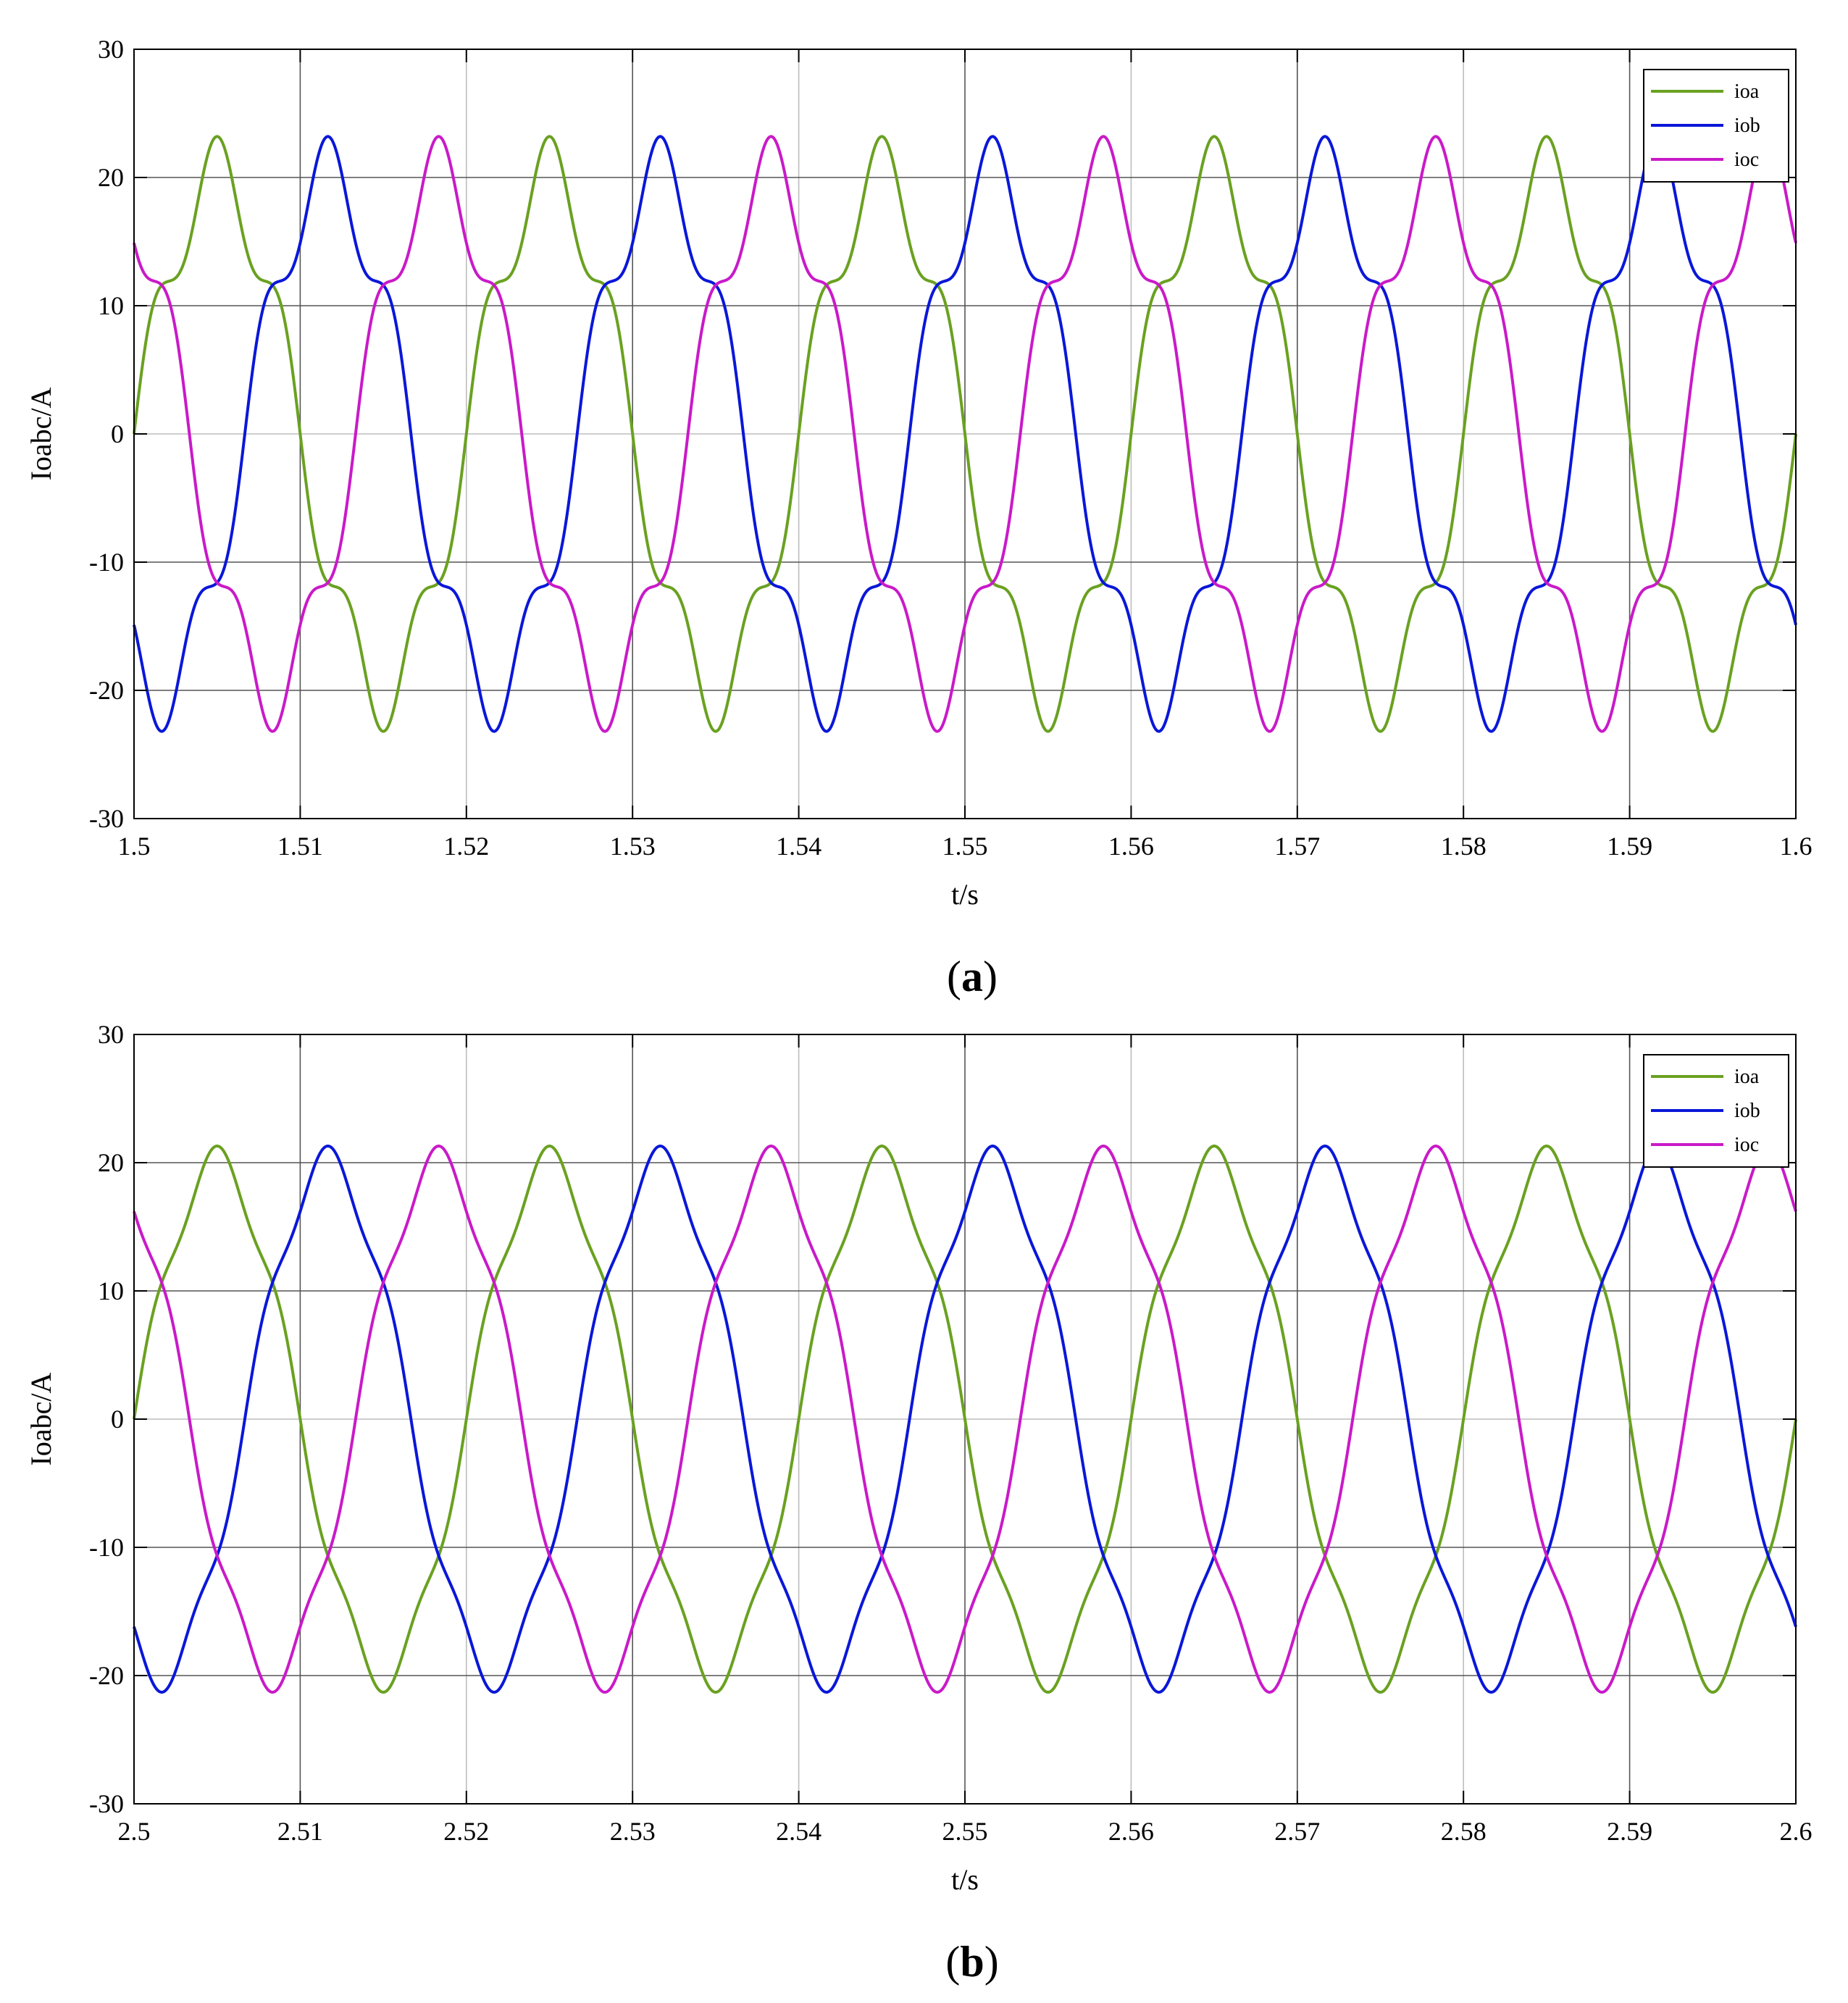 The height and width of the screenshot is (2003, 1848). What do you see at coordinates (300, 846) in the screenshot?
I see `x-tick-label: 1.51` at bounding box center [300, 846].